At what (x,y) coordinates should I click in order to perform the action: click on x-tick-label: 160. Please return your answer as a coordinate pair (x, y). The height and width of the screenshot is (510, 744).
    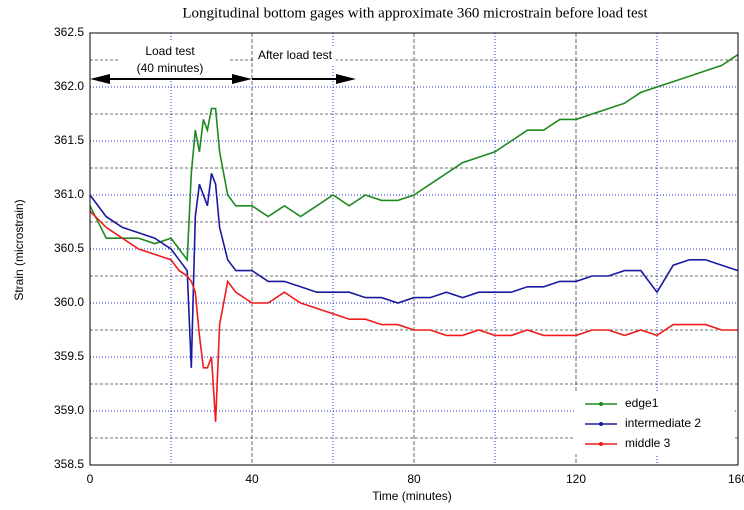
    Looking at the image, I should click on (736, 479).